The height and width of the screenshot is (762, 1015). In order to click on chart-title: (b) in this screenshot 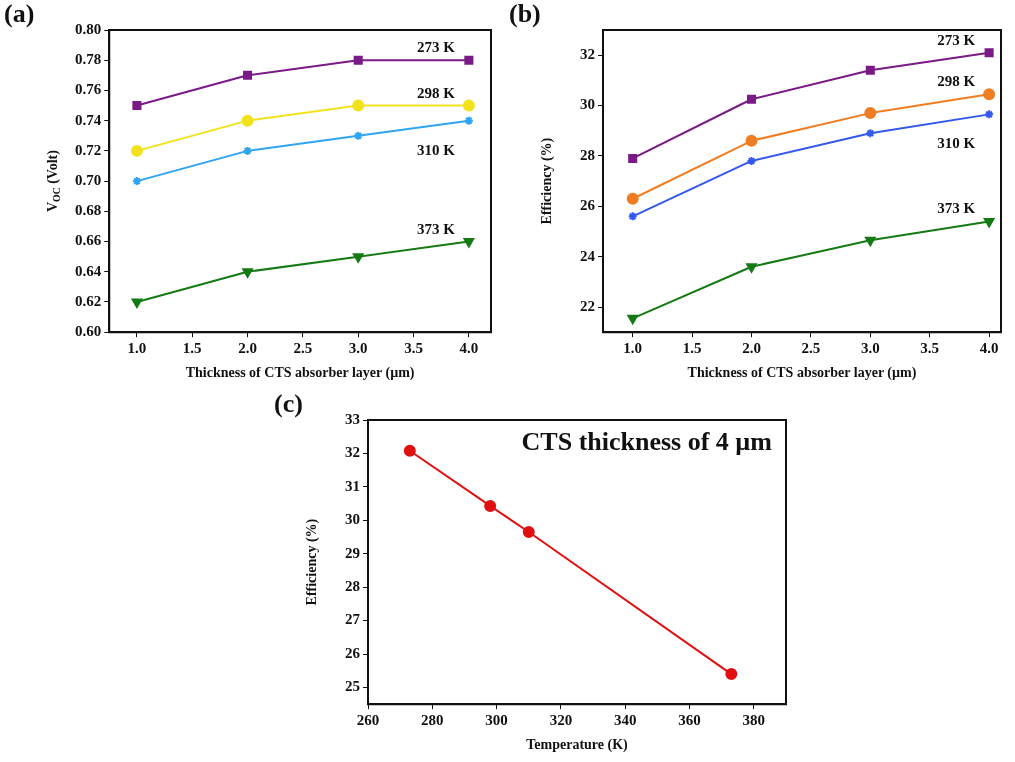, I will do `click(525, 14)`.